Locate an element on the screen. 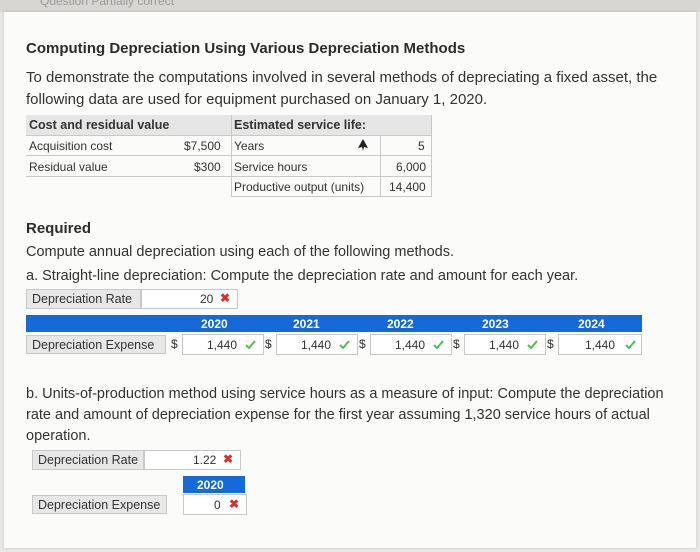  part-b-rate-input: 1.22 ✖ is located at coordinates (192, 460).